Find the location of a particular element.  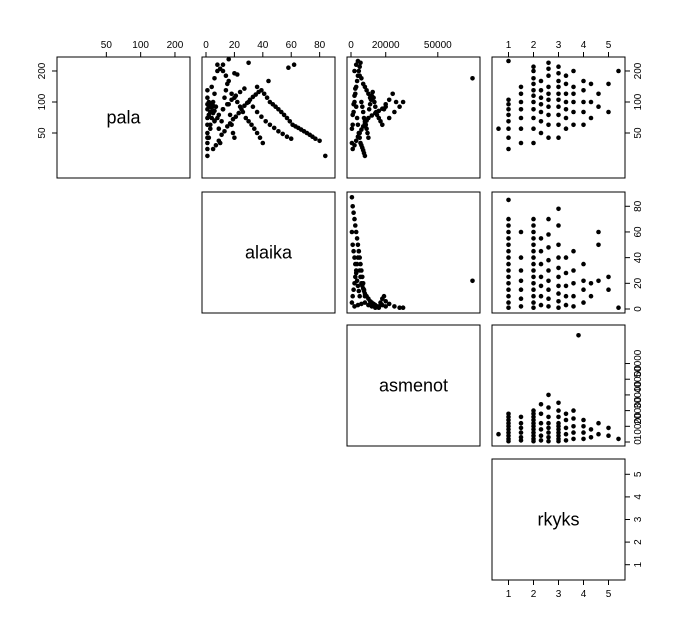

rkyks-top-tick-label-5: 5 is located at coordinates (609, 45).